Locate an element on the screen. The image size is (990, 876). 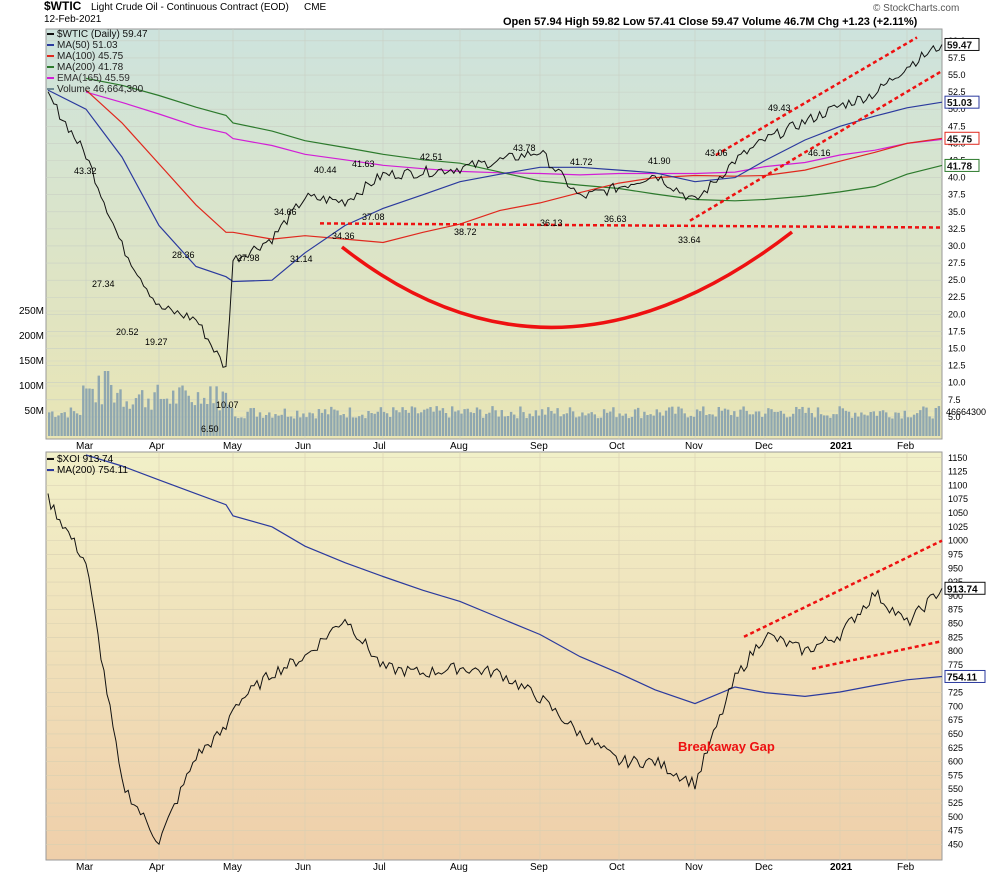
volume-tick-label: 150M is located at coordinates (31, 361).